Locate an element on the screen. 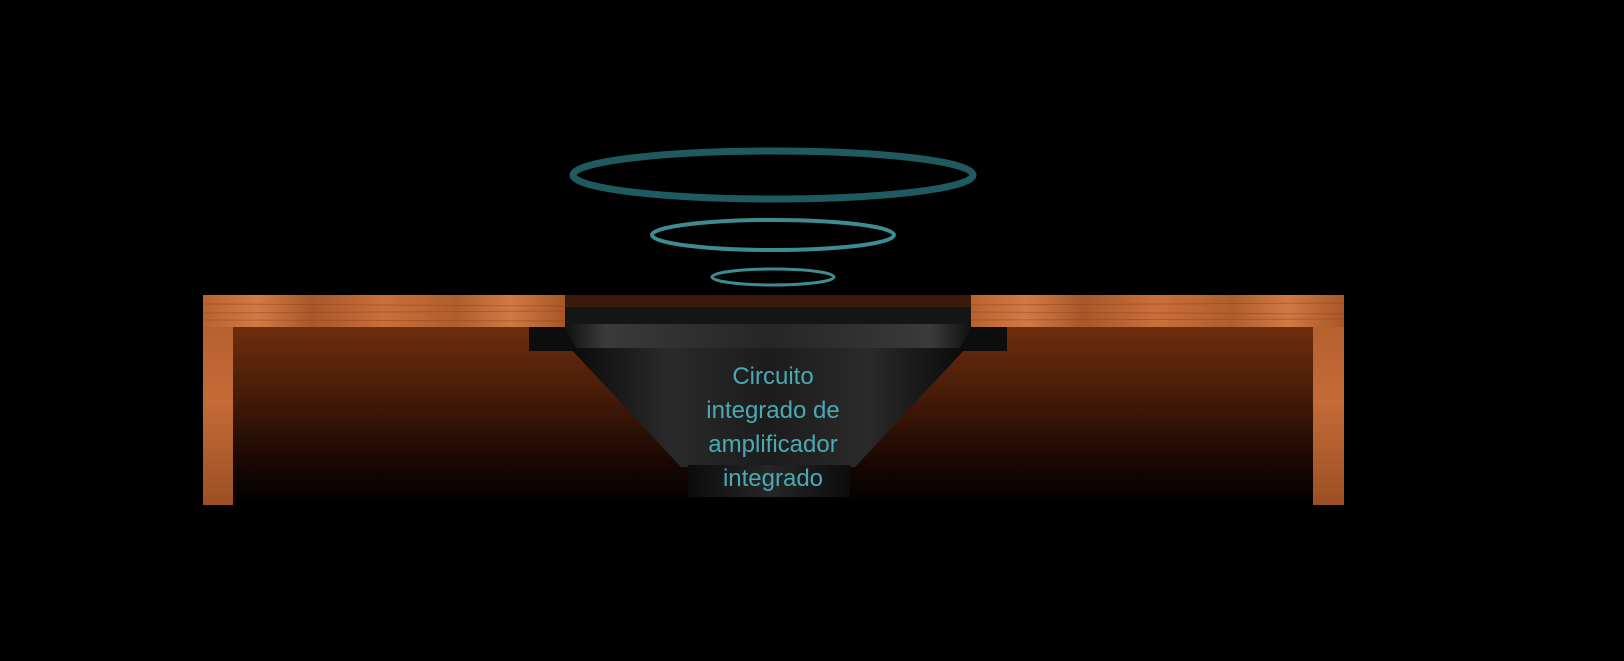  sound-wave-inner is located at coordinates (773, 277).